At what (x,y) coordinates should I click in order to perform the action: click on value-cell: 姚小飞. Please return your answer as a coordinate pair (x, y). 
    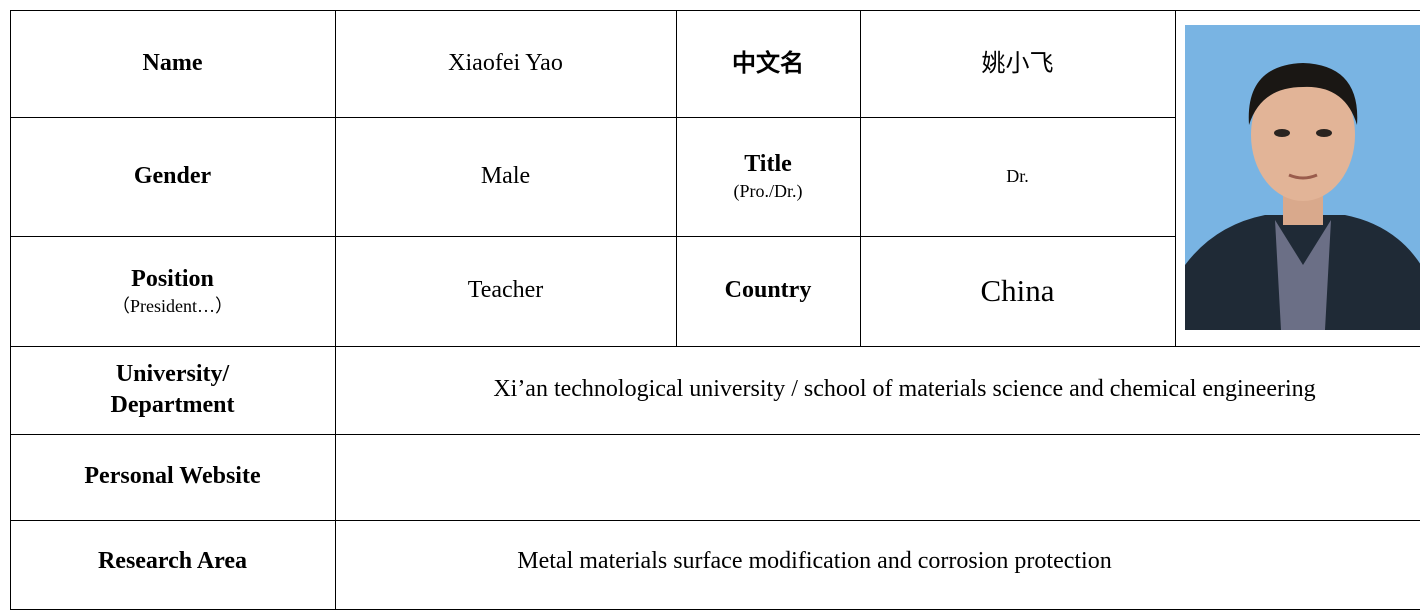
    Looking at the image, I should click on (1018, 64).